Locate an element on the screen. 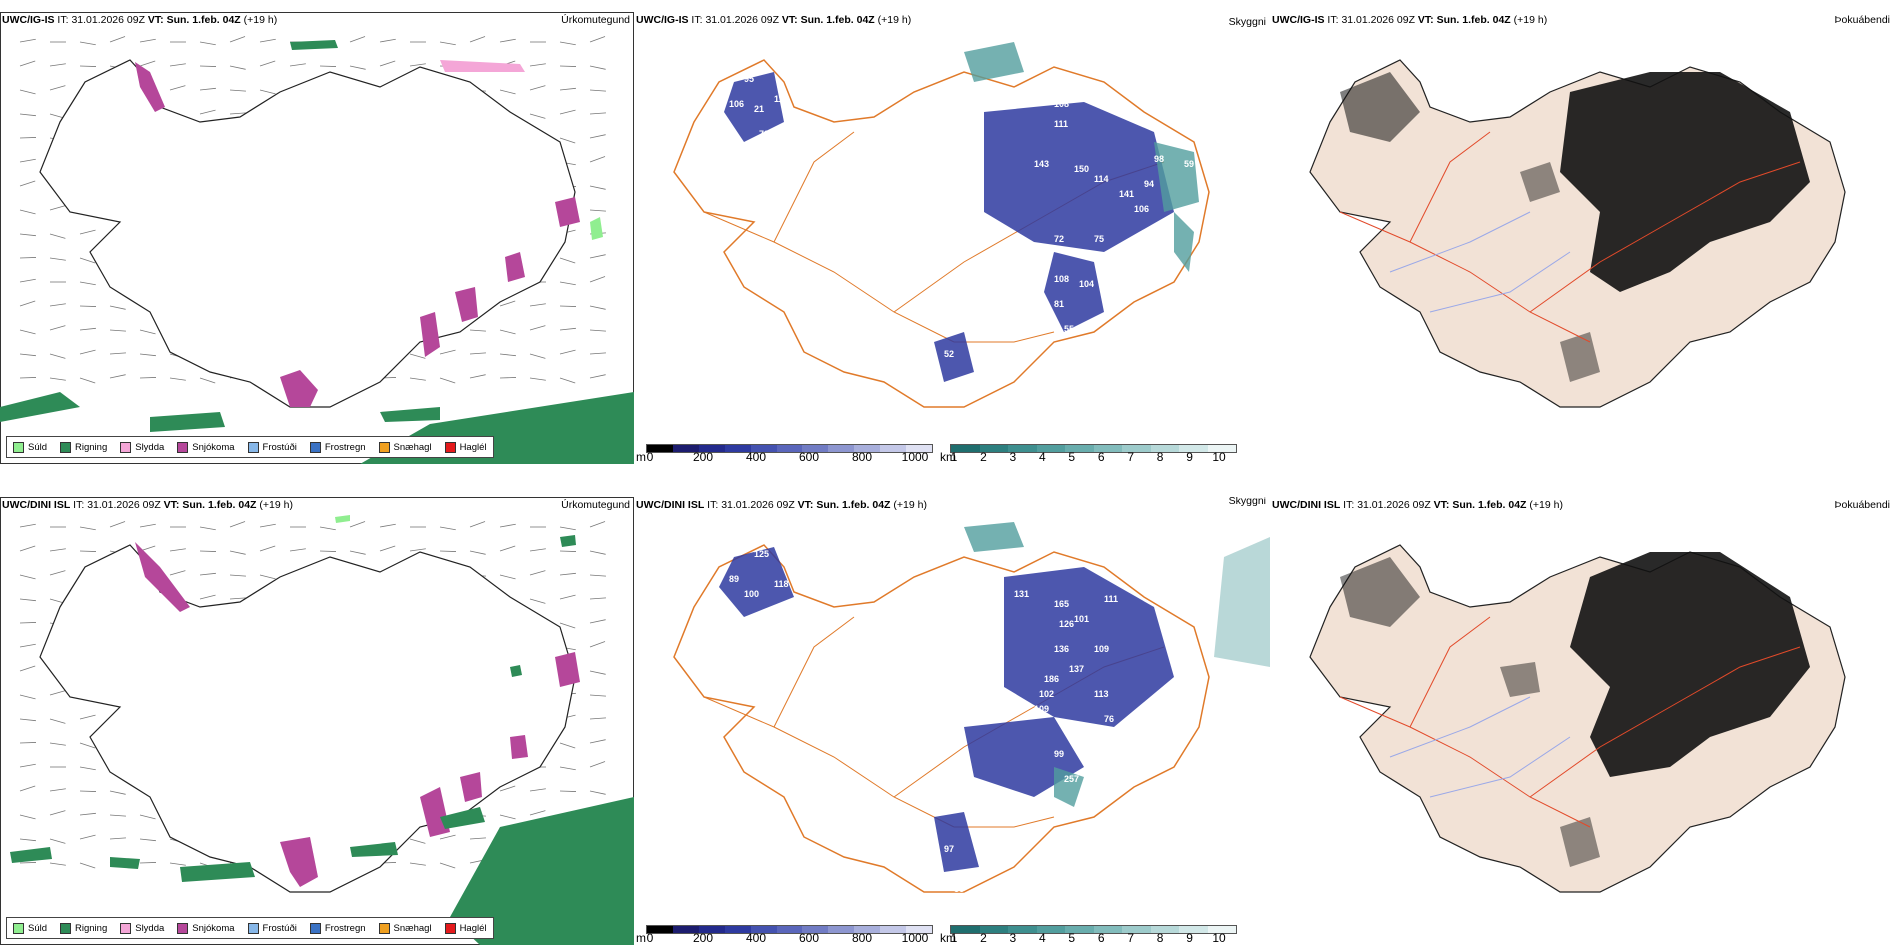 This screenshot has width=1900, height=950. colorbar-tick: 5 is located at coordinates (1072, 938).